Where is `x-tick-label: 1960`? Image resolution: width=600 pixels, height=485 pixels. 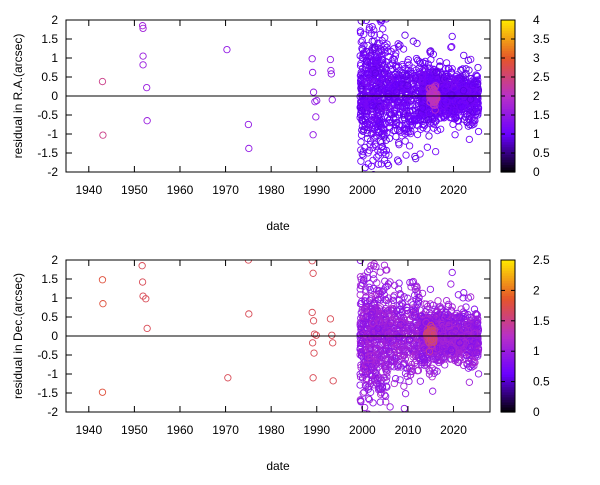
x-tick-label: 1960 is located at coordinates (180, 190).